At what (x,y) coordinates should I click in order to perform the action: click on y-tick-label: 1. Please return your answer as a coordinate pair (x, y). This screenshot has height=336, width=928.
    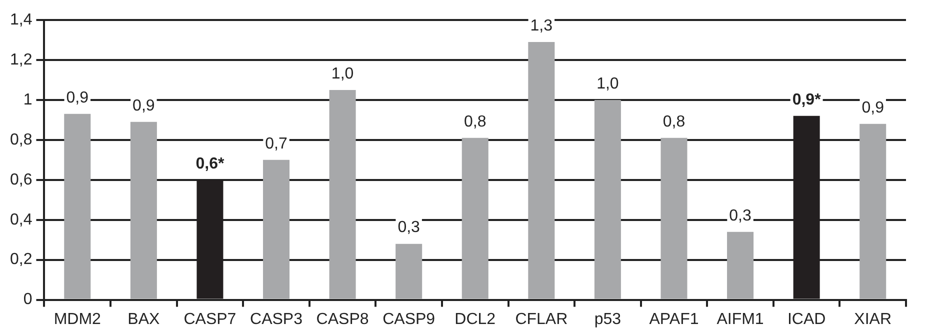
    Looking at the image, I should click on (27, 99).